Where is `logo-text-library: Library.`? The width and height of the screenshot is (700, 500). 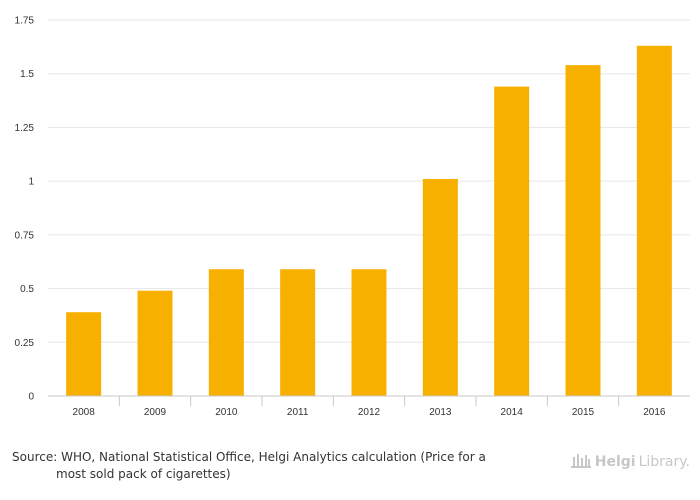
logo-text-library: Library. is located at coordinates (664, 462).